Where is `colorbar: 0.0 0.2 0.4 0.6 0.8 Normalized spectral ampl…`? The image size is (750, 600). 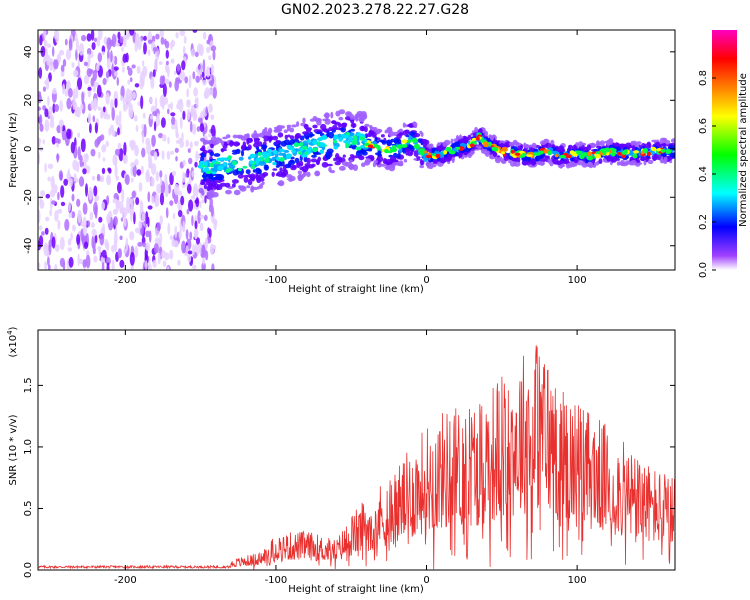
colorbar: 0.0 0.2 0.4 0.6 0.8 Normalized spectral ampl… is located at coordinates (723, 154).